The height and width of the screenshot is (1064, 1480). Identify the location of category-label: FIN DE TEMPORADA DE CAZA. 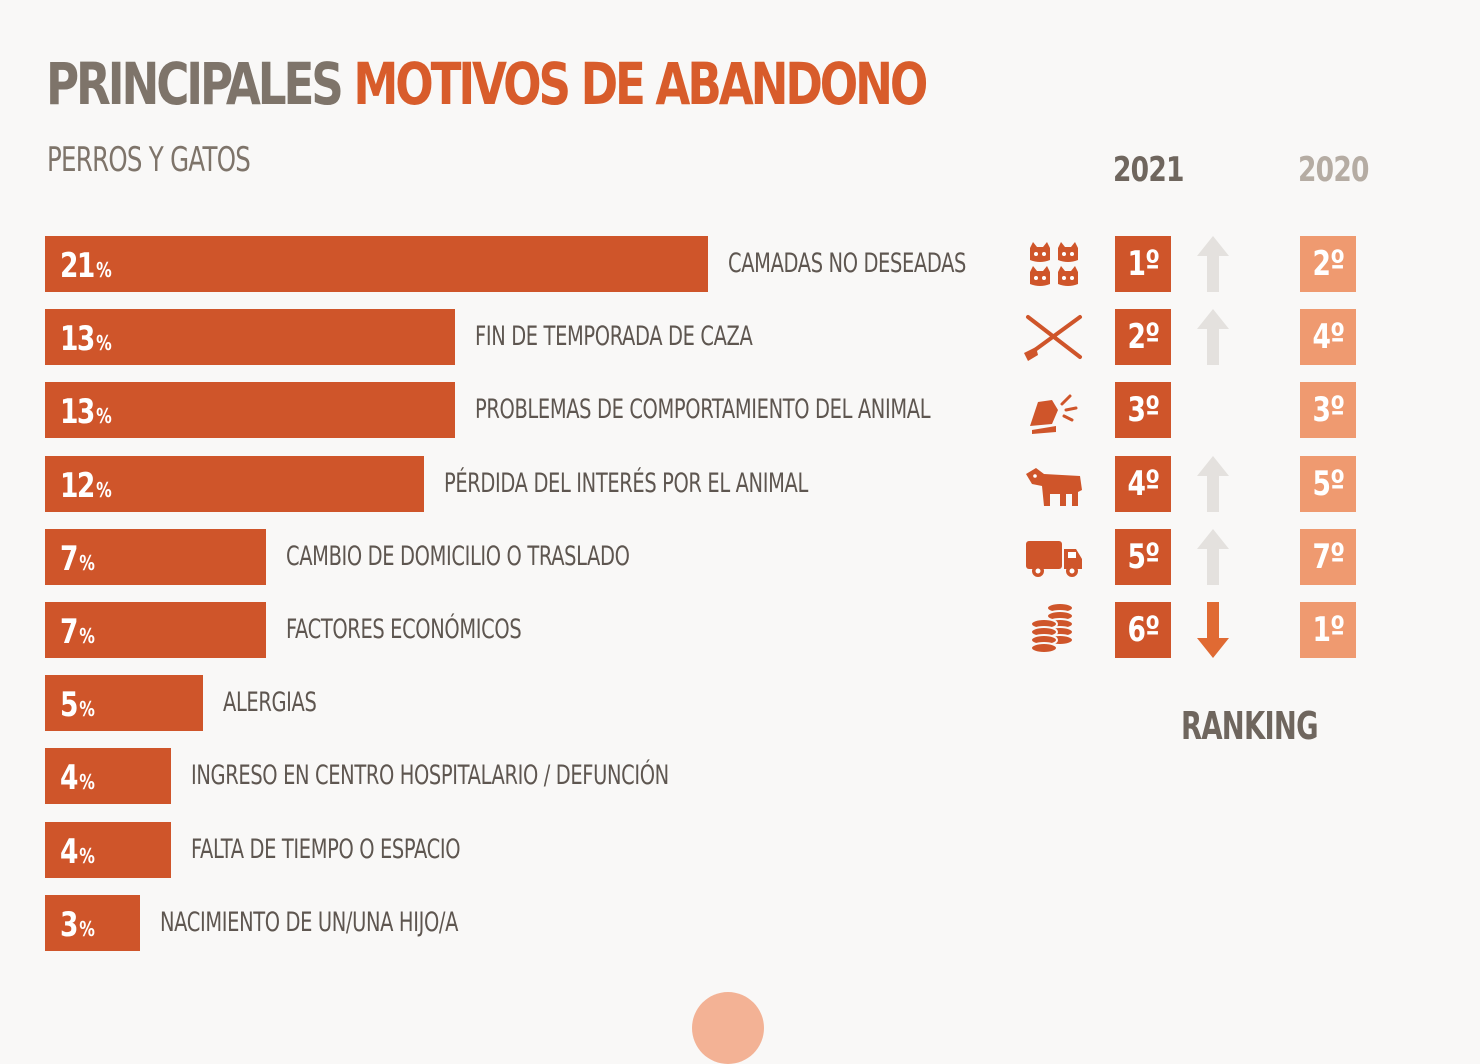
(614, 336).